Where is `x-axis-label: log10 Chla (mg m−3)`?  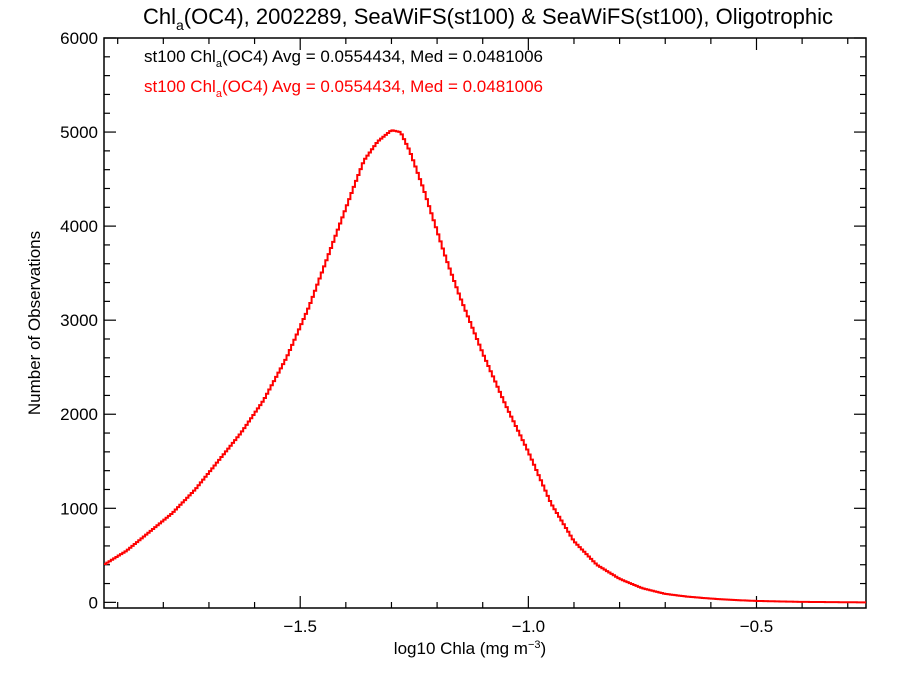
x-axis-label: log10 Chla (mg m−3) is located at coordinates (470, 648).